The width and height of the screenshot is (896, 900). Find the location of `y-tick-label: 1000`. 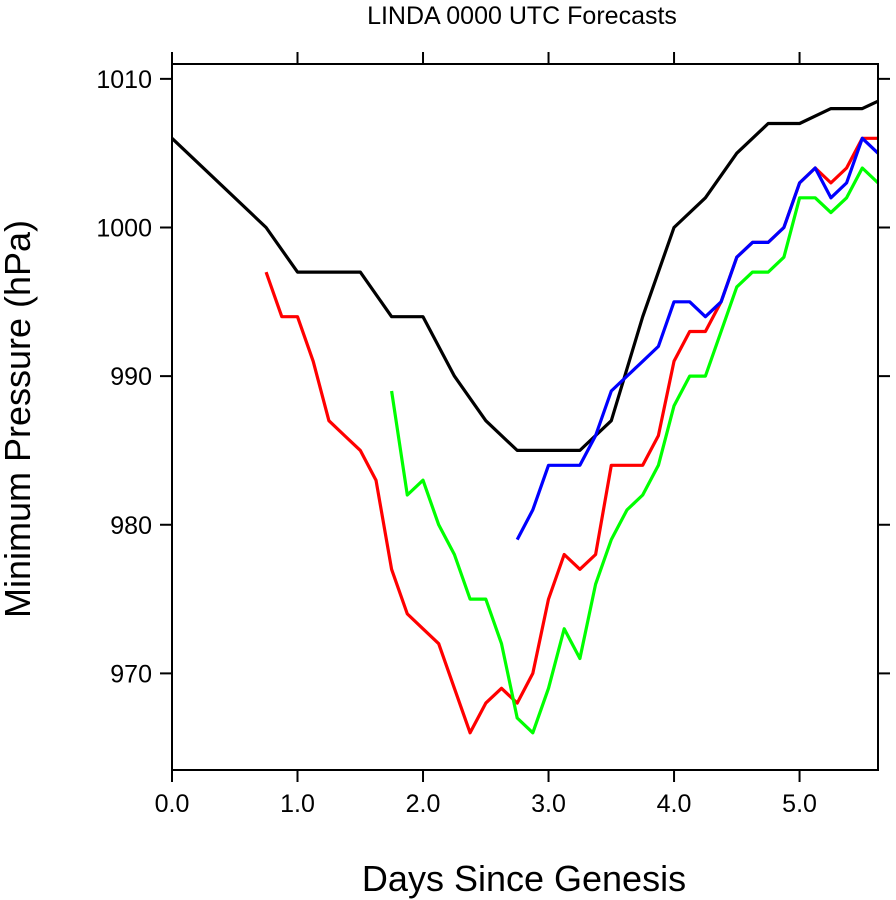

y-tick-label: 1000 is located at coordinates (124, 228).